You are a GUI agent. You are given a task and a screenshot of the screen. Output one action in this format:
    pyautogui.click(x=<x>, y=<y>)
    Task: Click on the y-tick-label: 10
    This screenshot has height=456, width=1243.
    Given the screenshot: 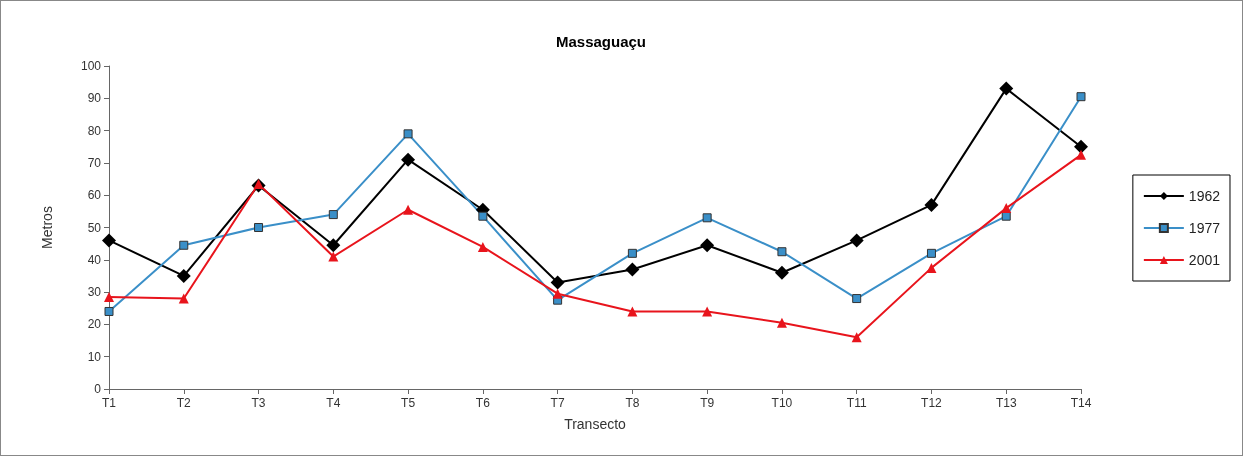 What is the action you would take?
    pyautogui.click(x=94, y=356)
    